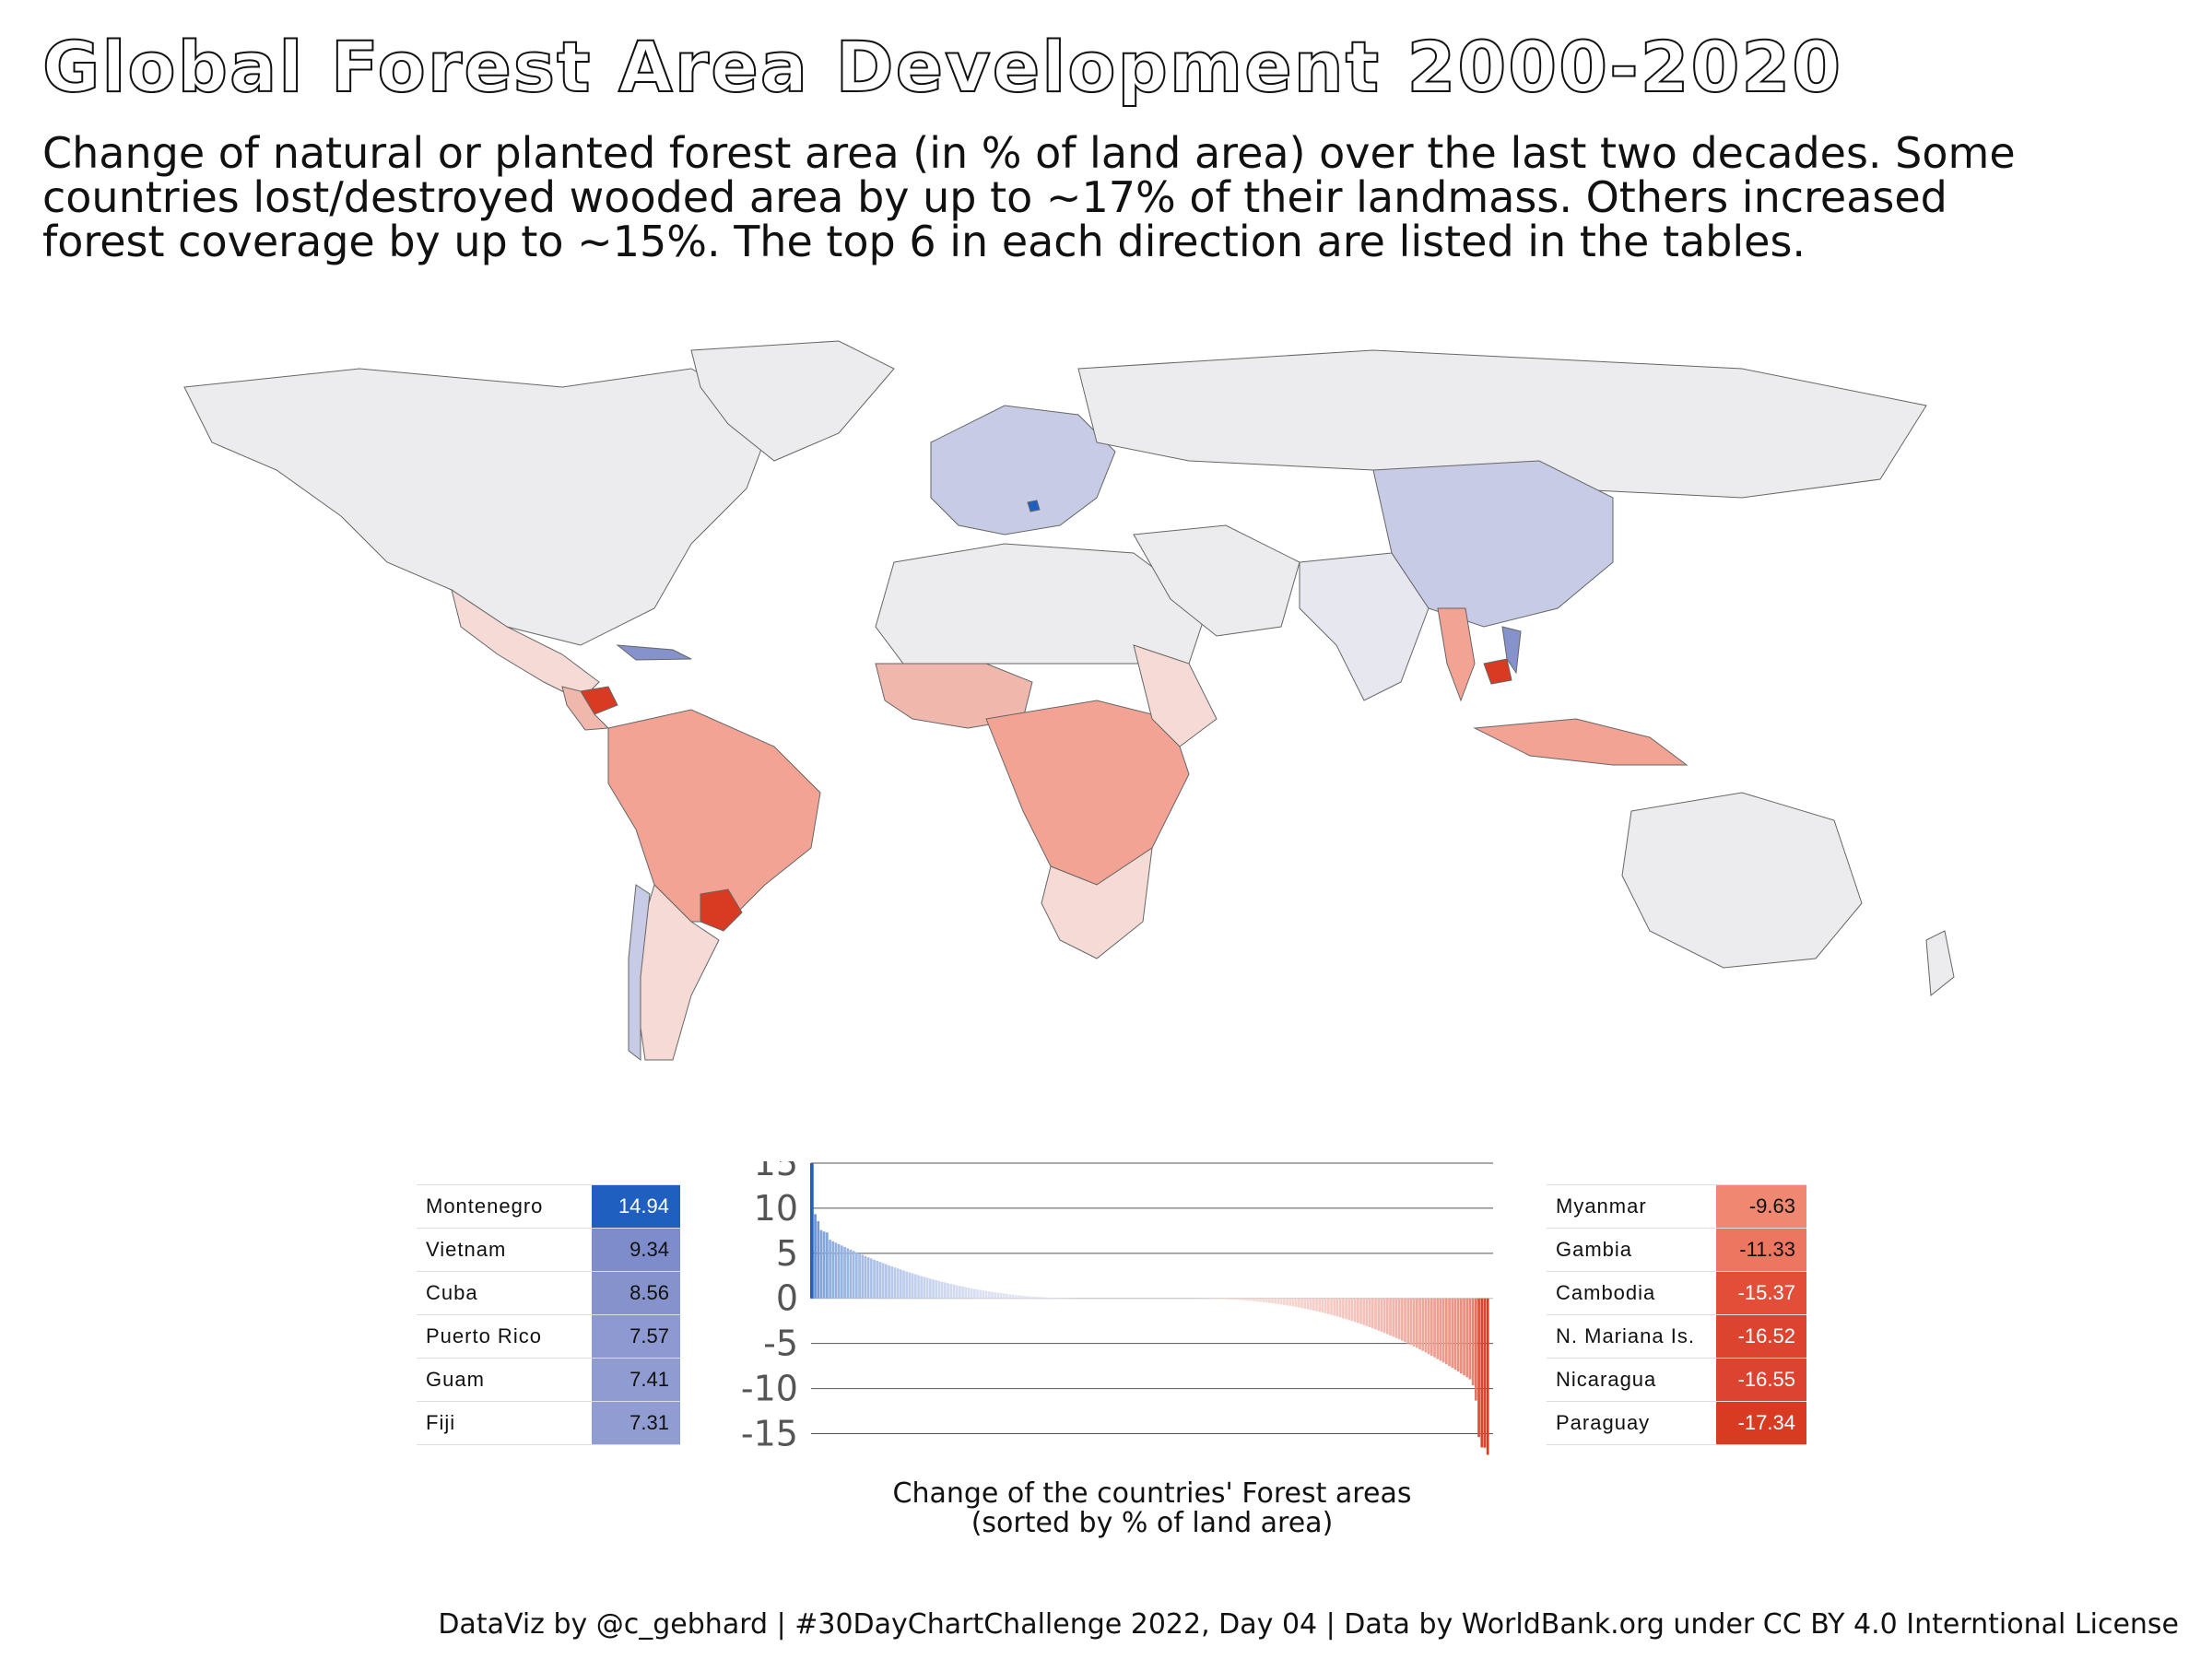 This screenshot has width=2212, height=1659. Describe the element at coordinates (1097, 902) in the screenshot. I see `region-south-africa` at that location.